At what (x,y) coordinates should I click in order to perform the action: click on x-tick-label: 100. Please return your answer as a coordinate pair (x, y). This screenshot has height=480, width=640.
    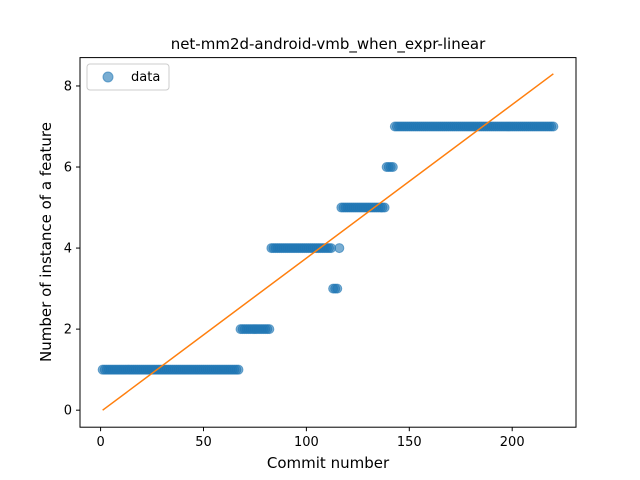
    Looking at the image, I should click on (306, 442).